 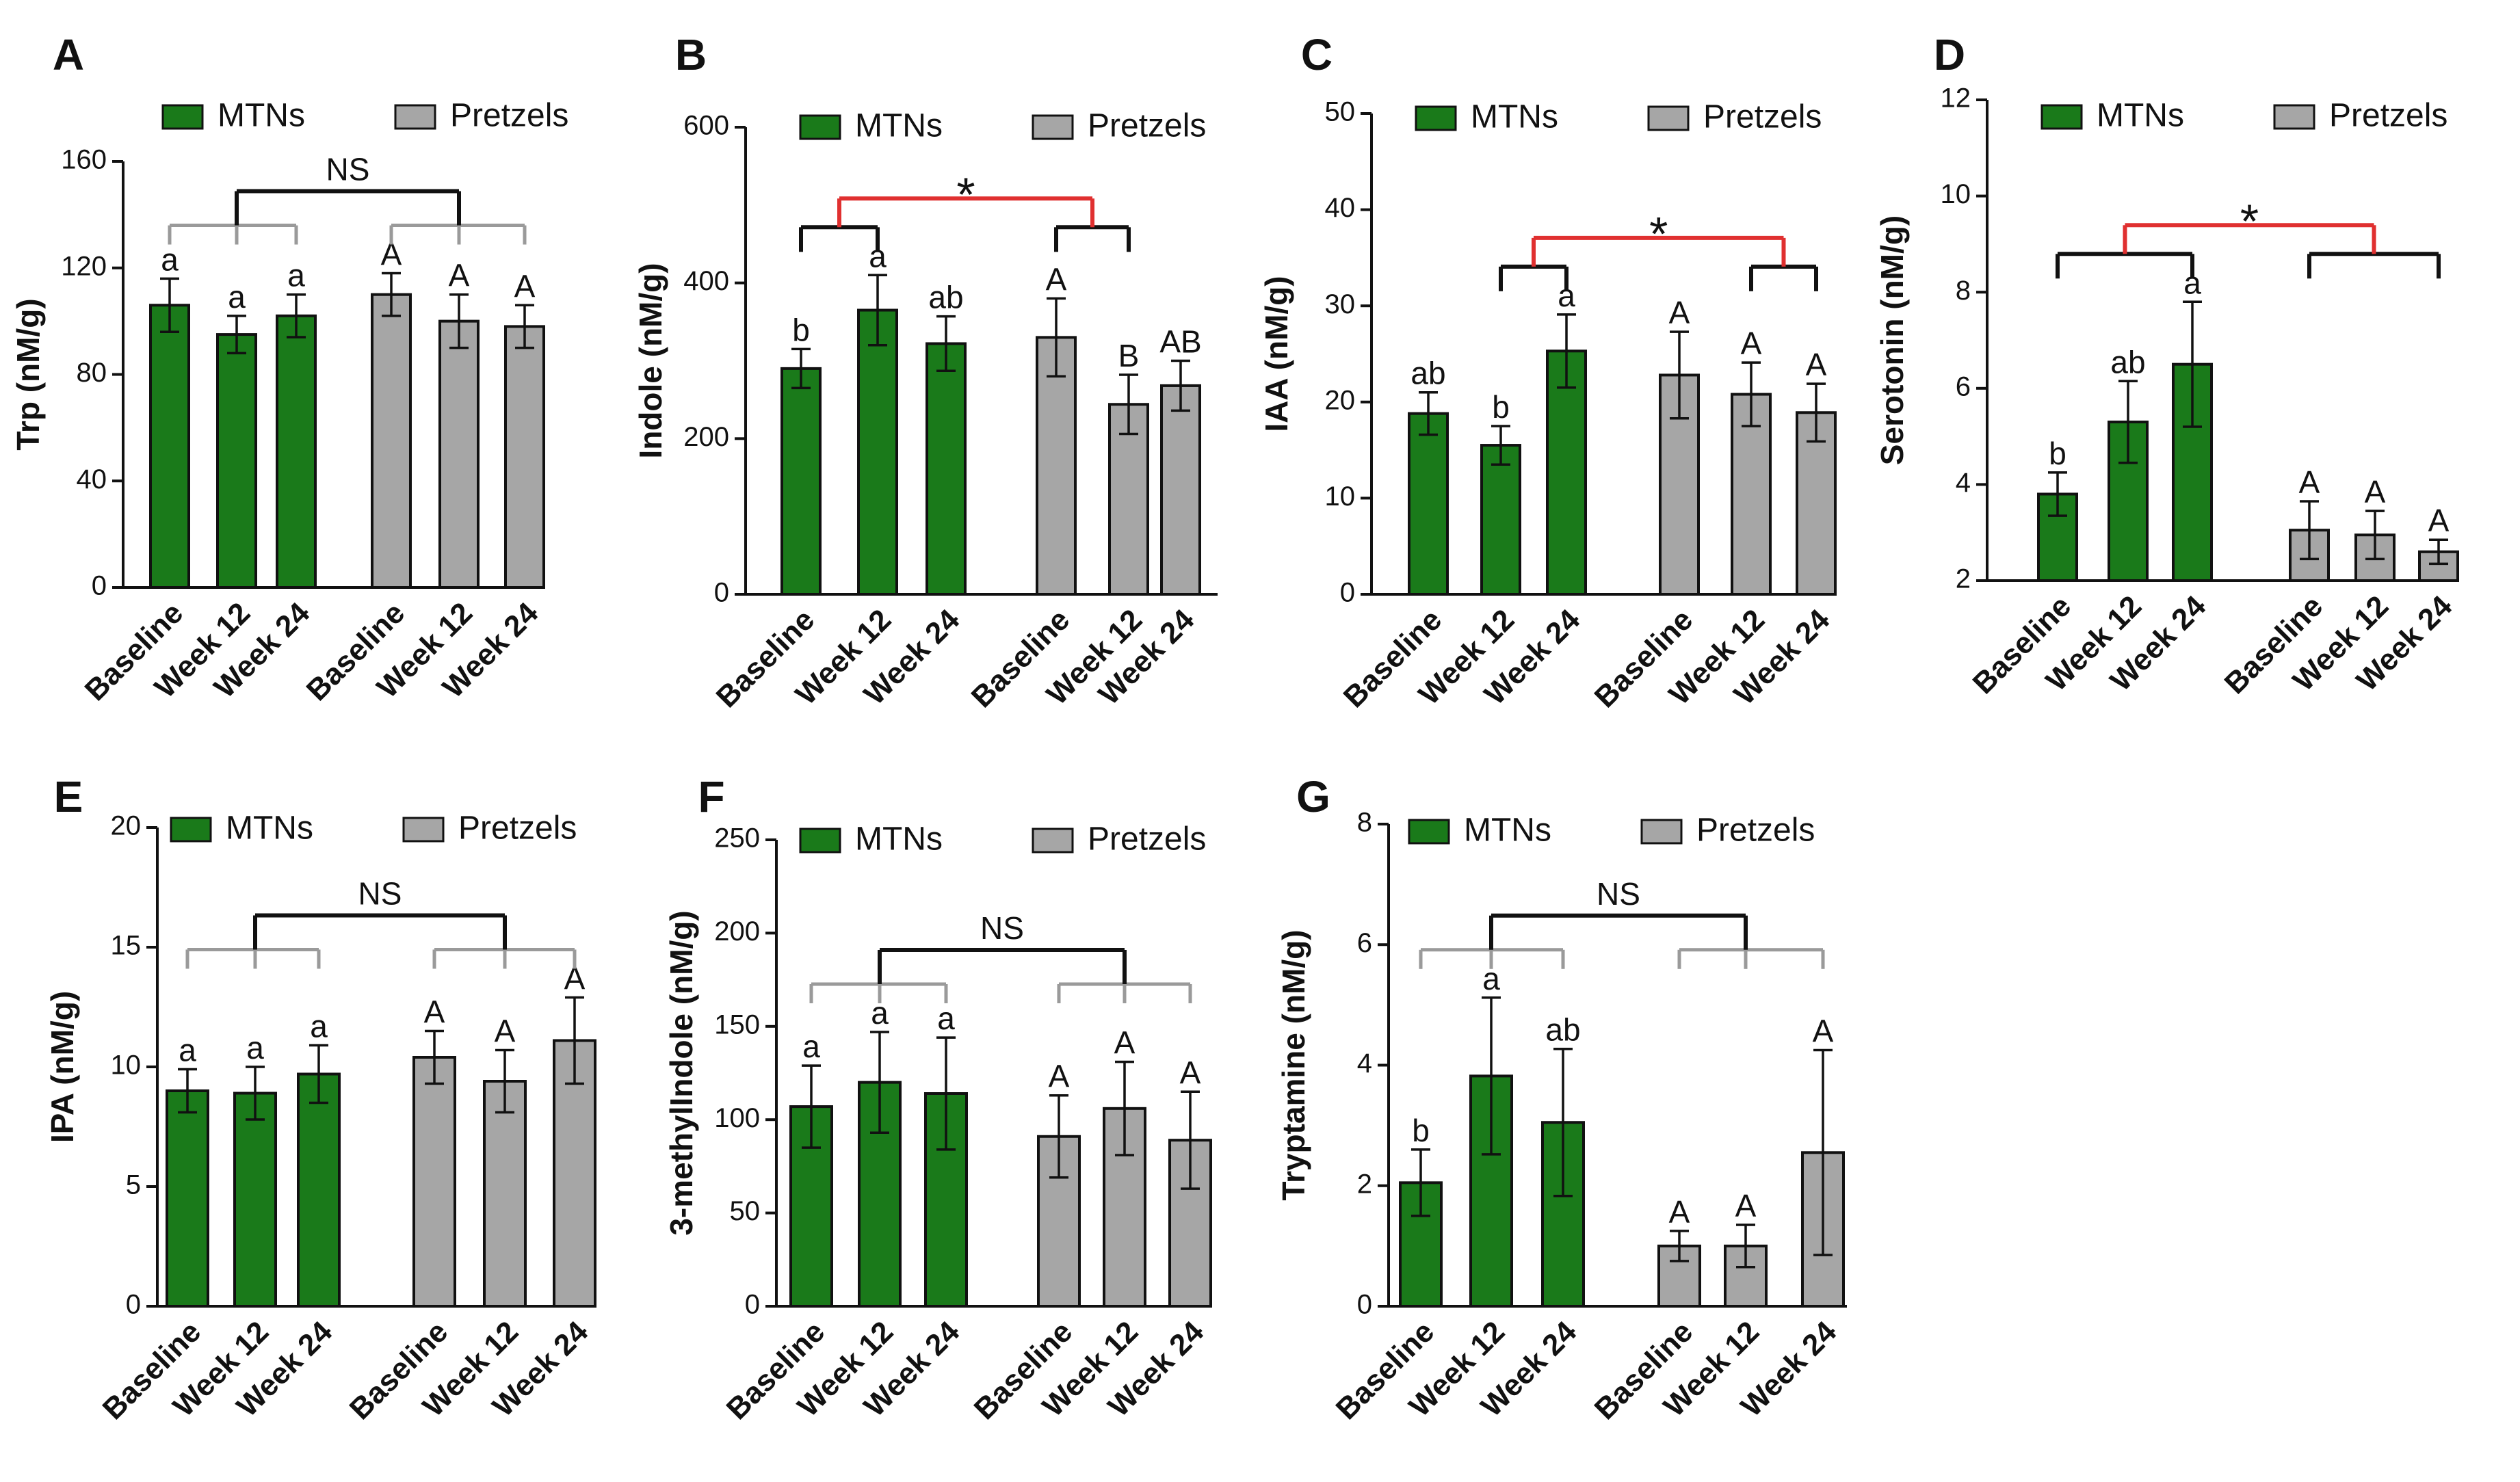 I want to click on y-tick-label: 12, so click(x=1956, y=99).